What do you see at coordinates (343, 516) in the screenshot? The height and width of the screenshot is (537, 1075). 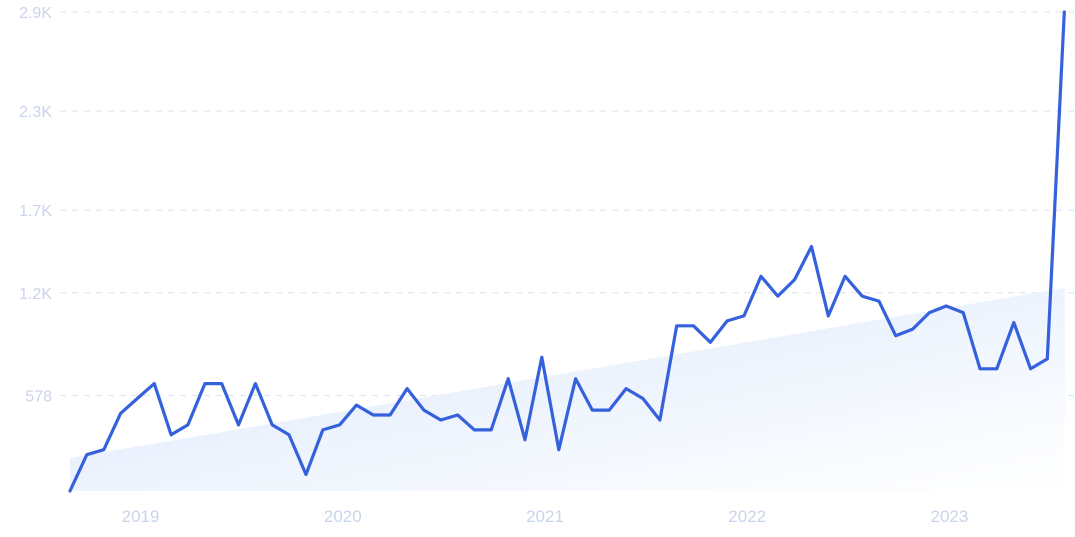 I see `x-tick-label: 2020` at bounding box center [343, 516].